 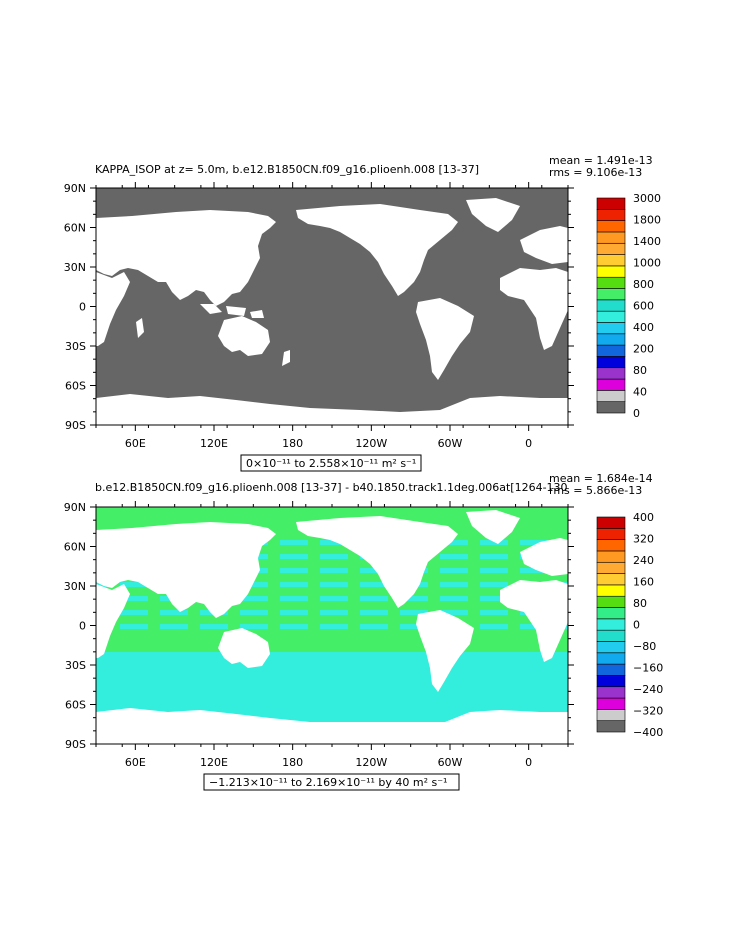 What do you see at coordinates (648, 689) in the screenshot?
I see `colorbar-label: −240` at bounding box center [648, 689].